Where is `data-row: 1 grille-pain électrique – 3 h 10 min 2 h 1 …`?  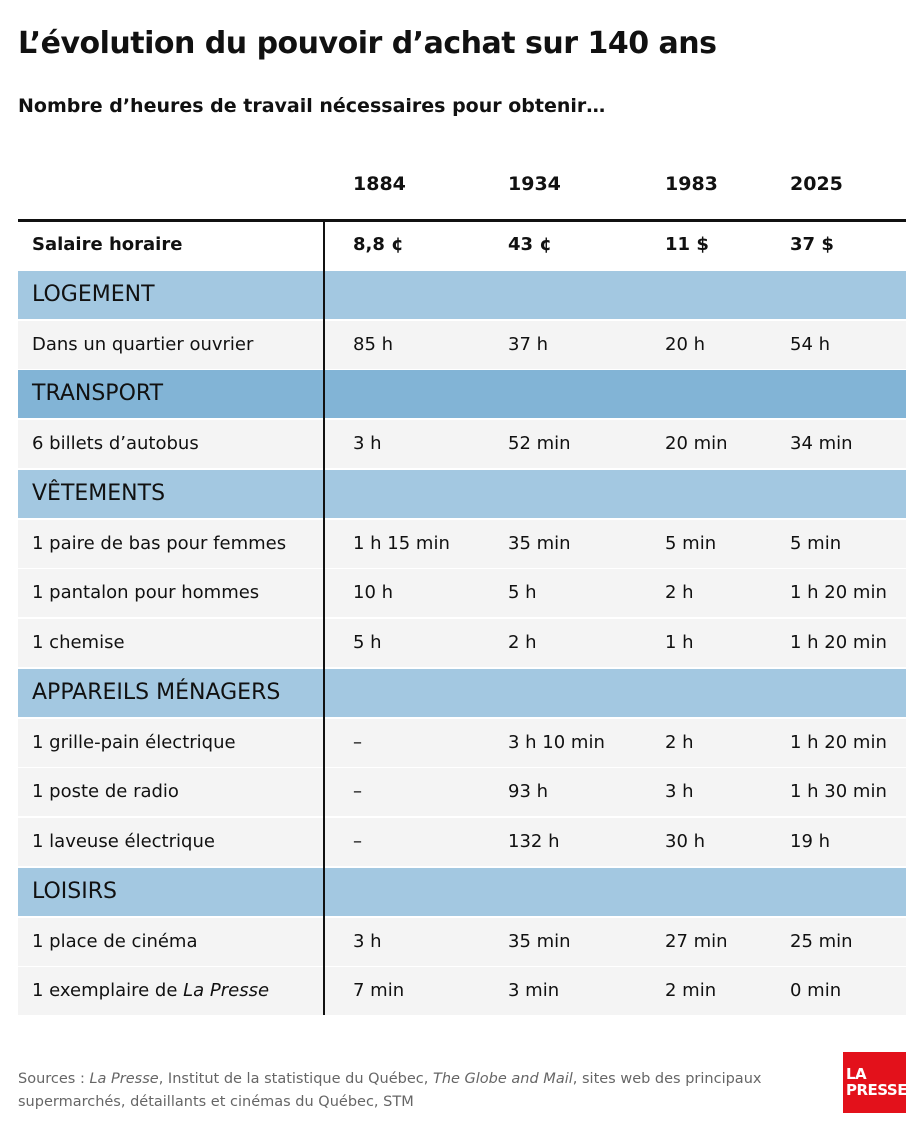 data-row: 1 grille-pain électrique – 3 h 10 min 2 h 1 … is located at coordinates (462, 742).